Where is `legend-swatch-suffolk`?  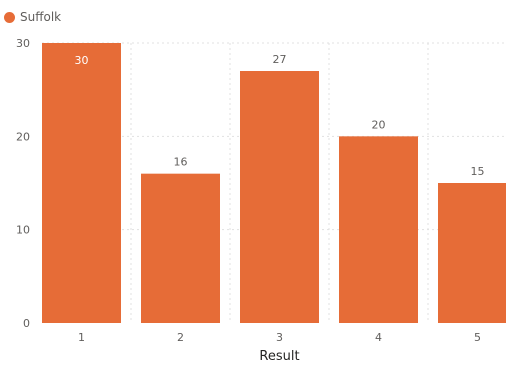
legend-swatch-suffolk is located at coordinates (9, 17).